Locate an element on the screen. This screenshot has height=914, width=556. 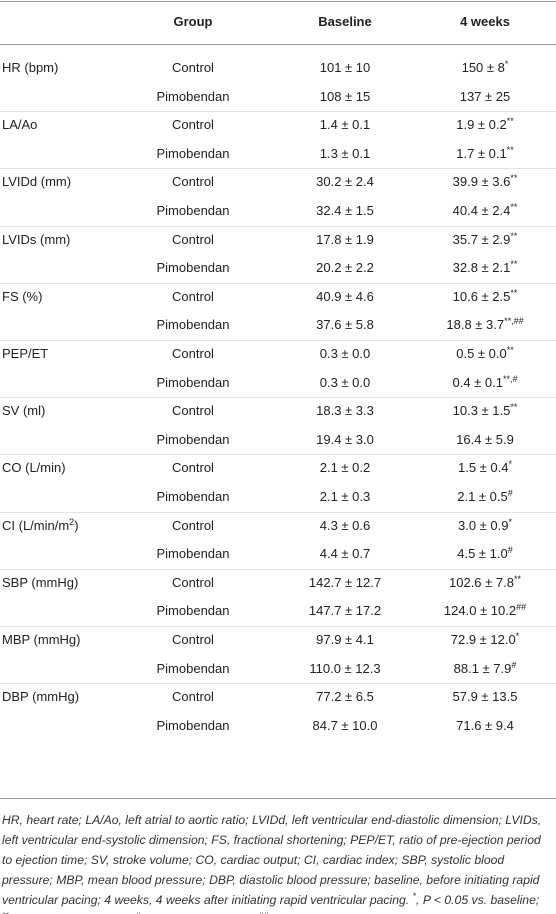
week4-cell: 10.3 ± 1.5** is located at coordinates (485, 411).